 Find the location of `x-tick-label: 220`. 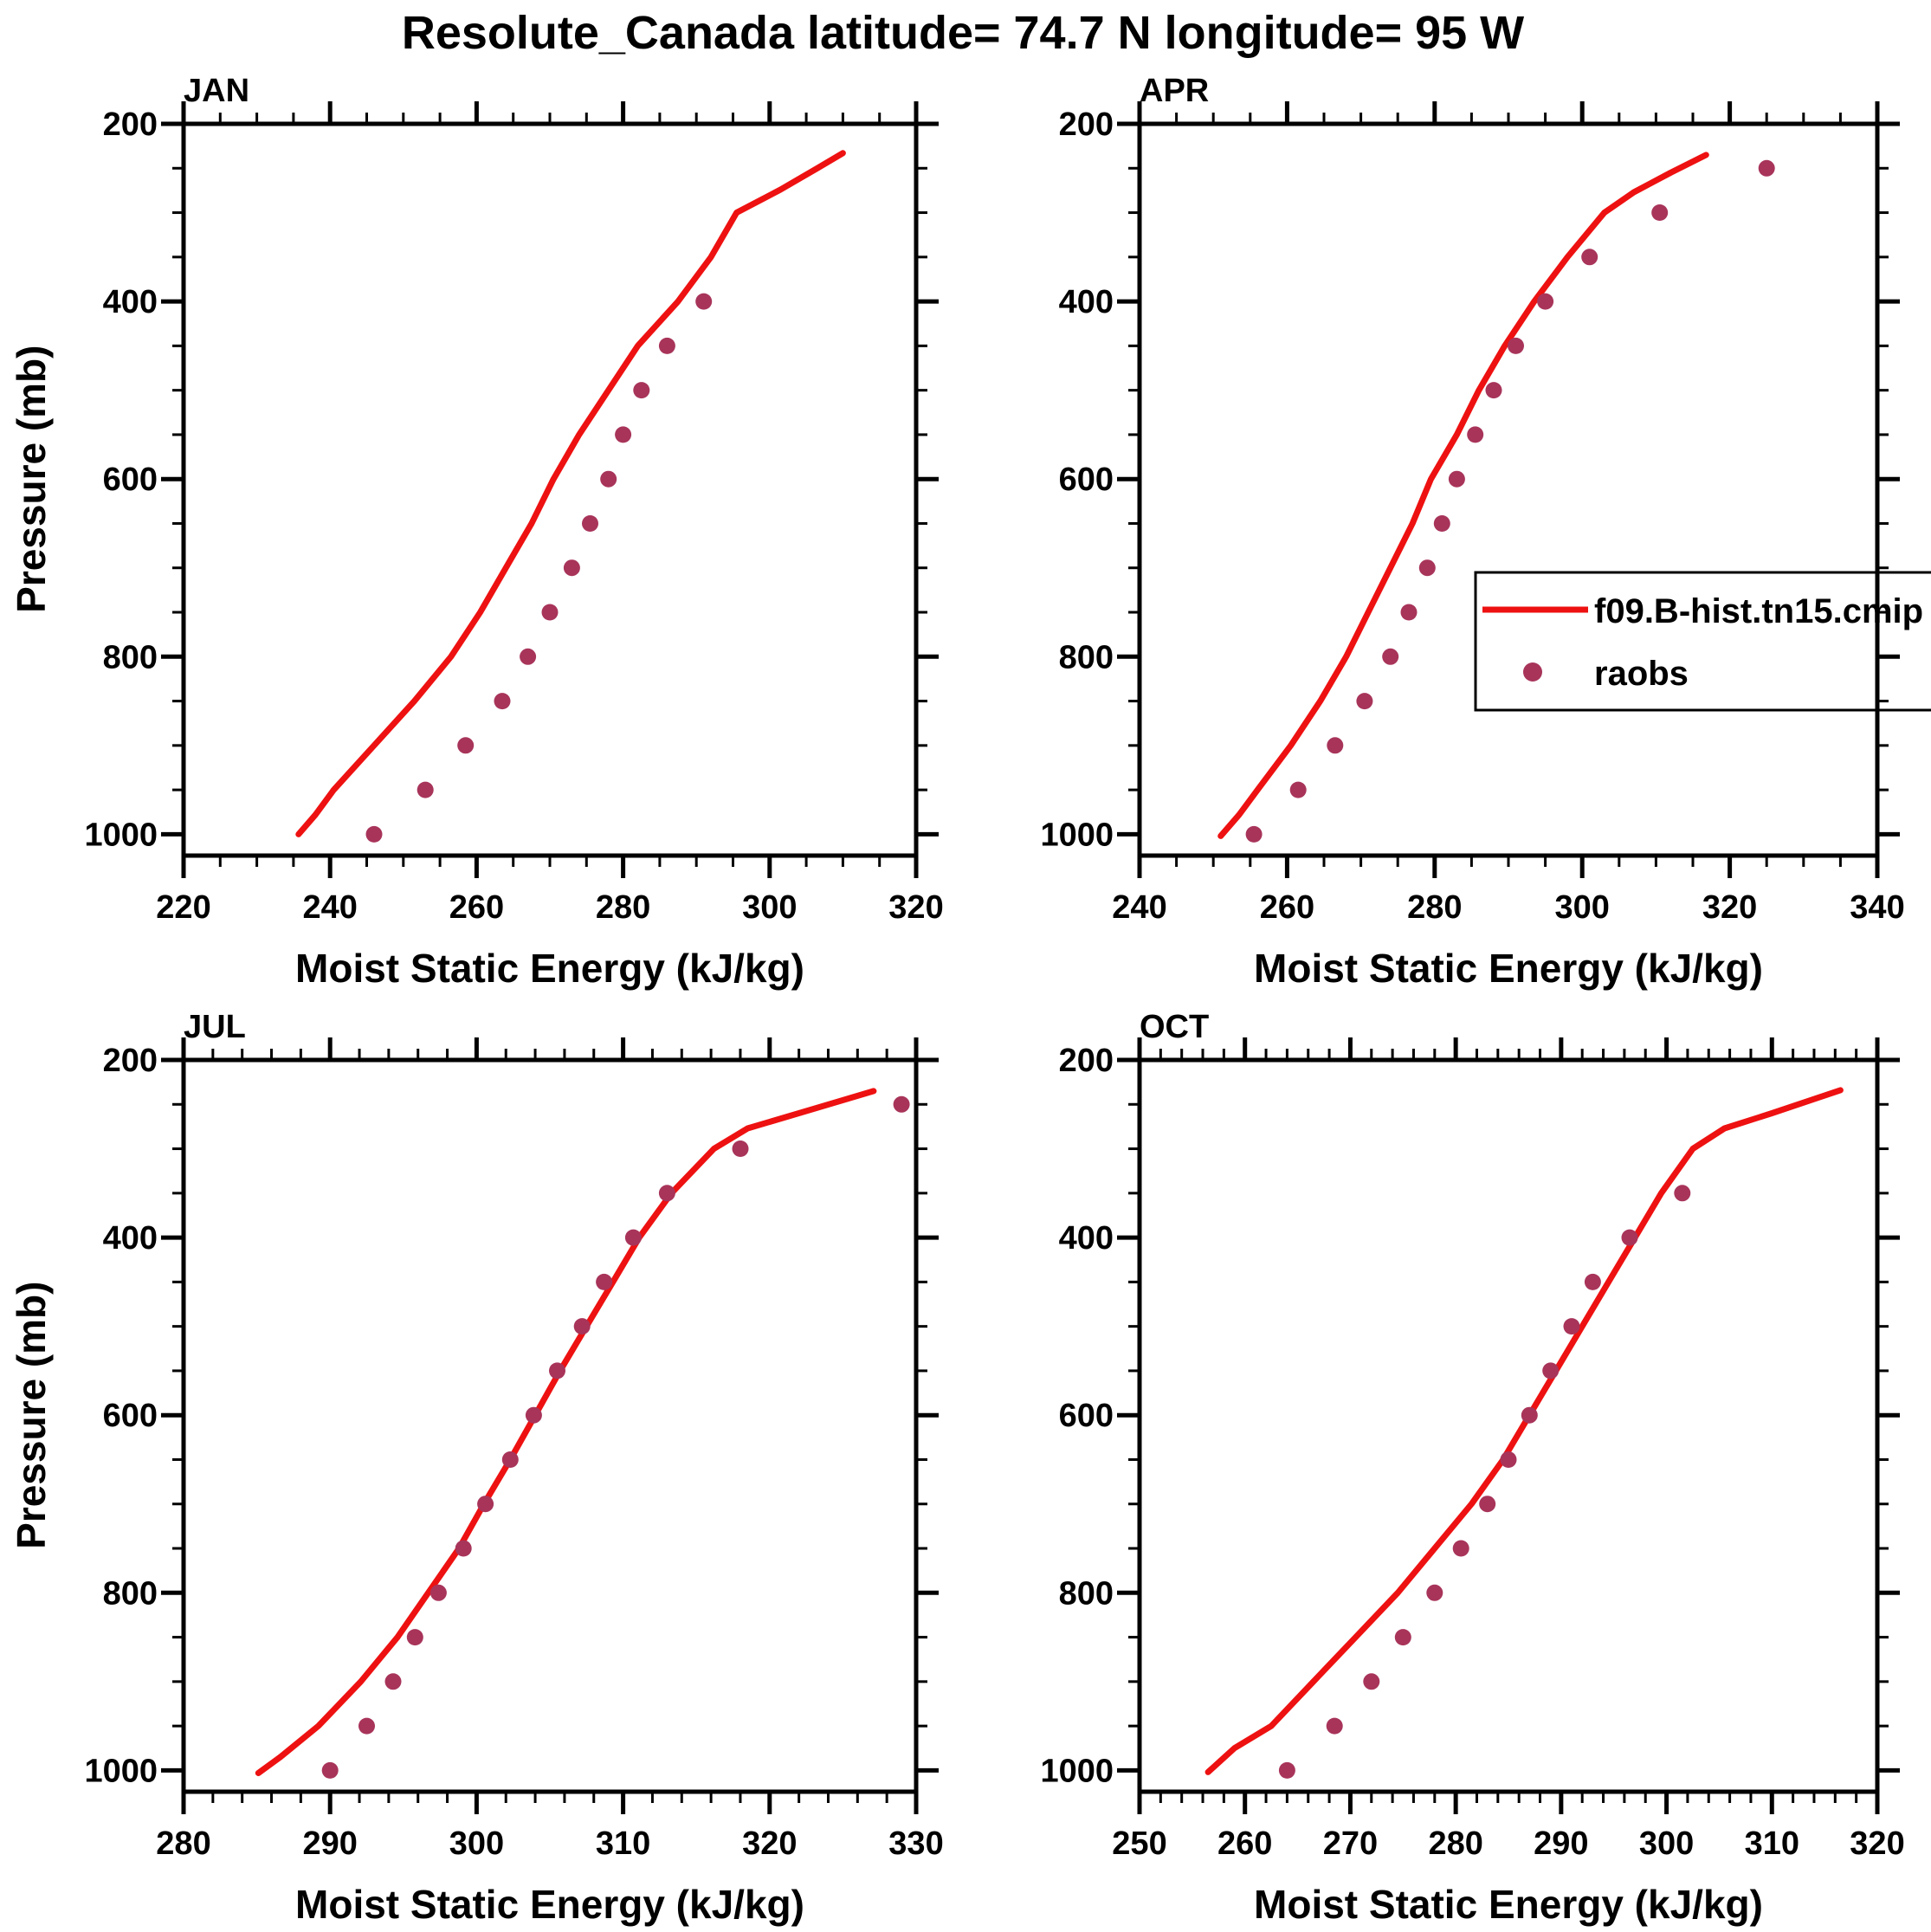

x-tick-label: 220 is located at coordinates (183, 907).